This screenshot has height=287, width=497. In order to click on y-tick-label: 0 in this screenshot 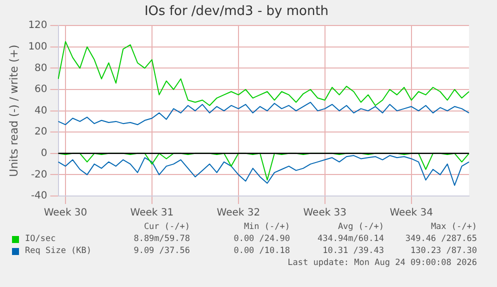, I will do `click(44, 153)`.